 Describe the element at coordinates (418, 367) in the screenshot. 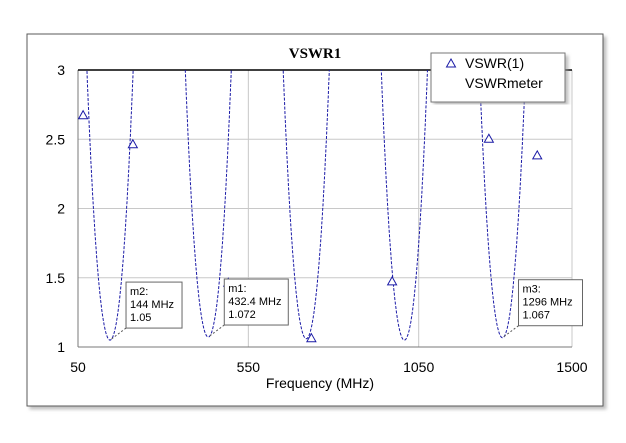

I see `x-tick-label-2: 1050` at that location.